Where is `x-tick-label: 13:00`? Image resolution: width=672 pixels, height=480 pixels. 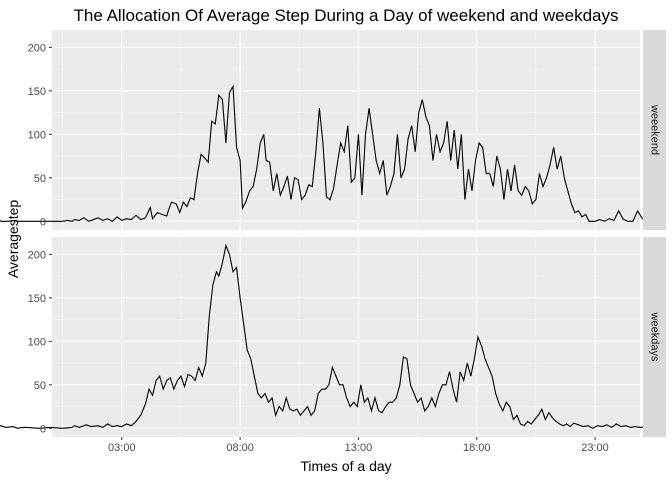 x-tick-label: 13:00 is located at coordinates (359, 448).